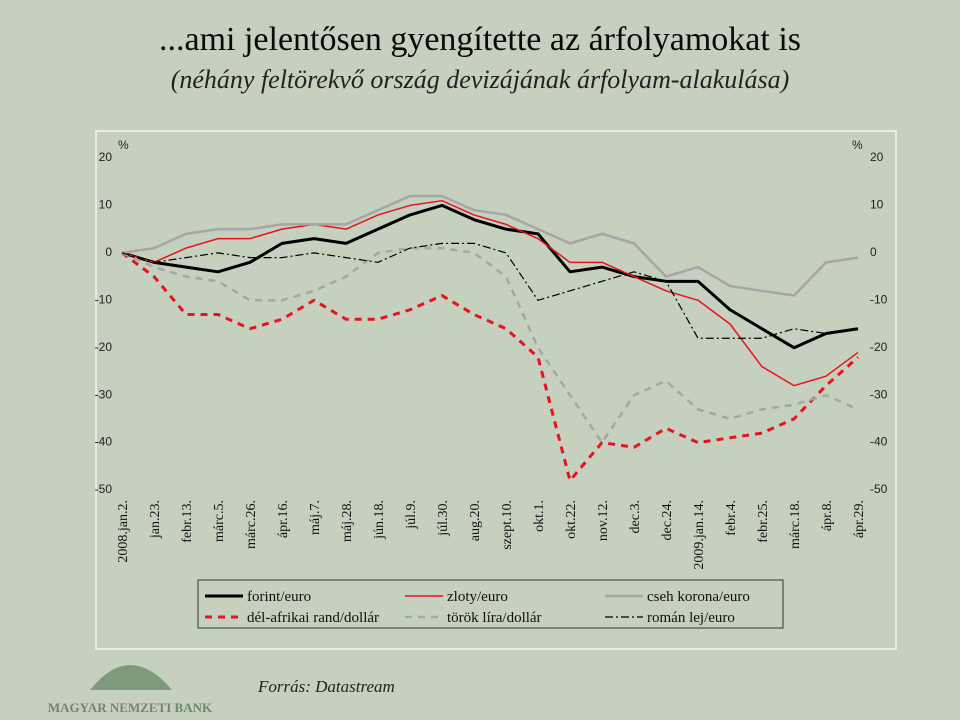 This screenshot has width=960, height=720. Describe the element at coordinates (763, 521) in the screenshot. I see `x-tick-label: febr.25.` at that location.